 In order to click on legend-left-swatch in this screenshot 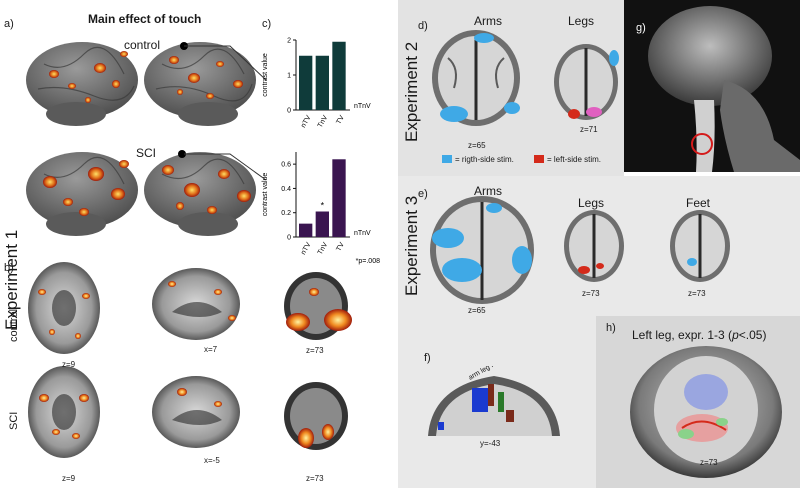, I will do `click(539, 159)`.